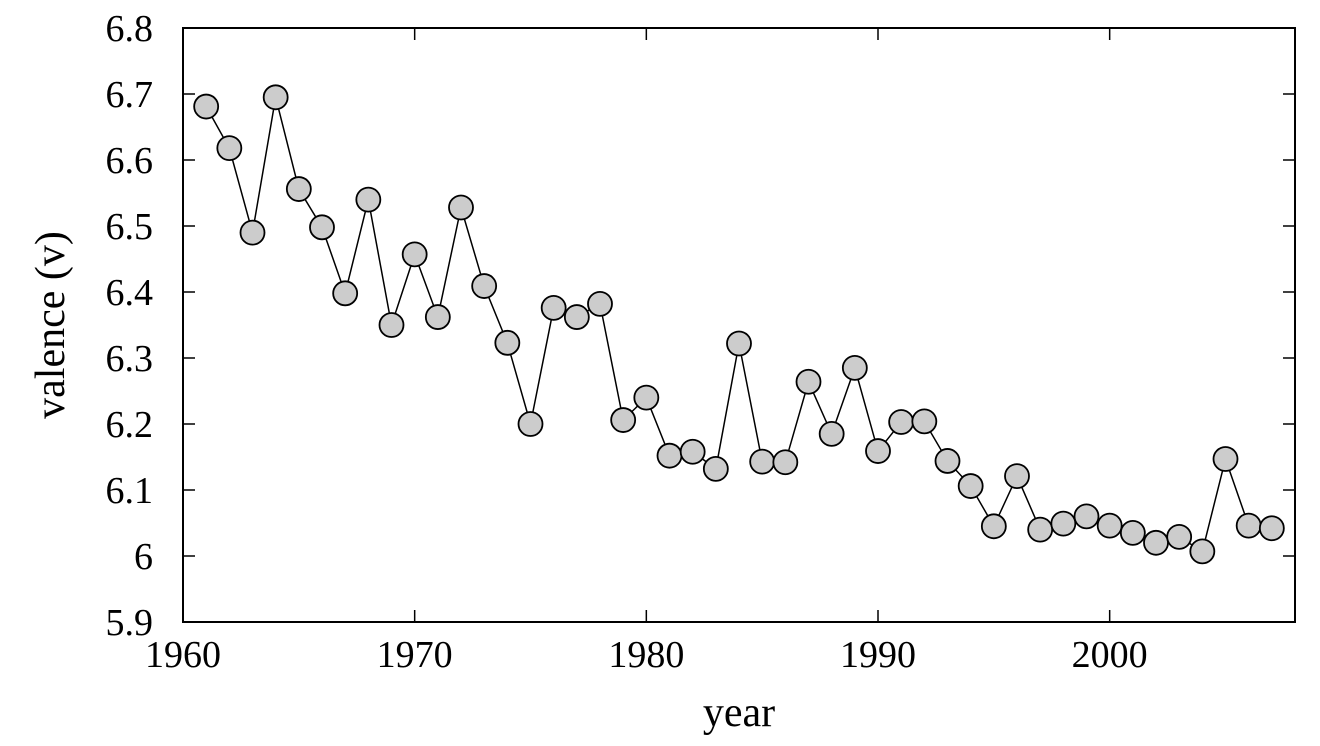 This screenshot has width=1320, height=746. I want to click on y-tick-label: 6.4, so click(130, 293).